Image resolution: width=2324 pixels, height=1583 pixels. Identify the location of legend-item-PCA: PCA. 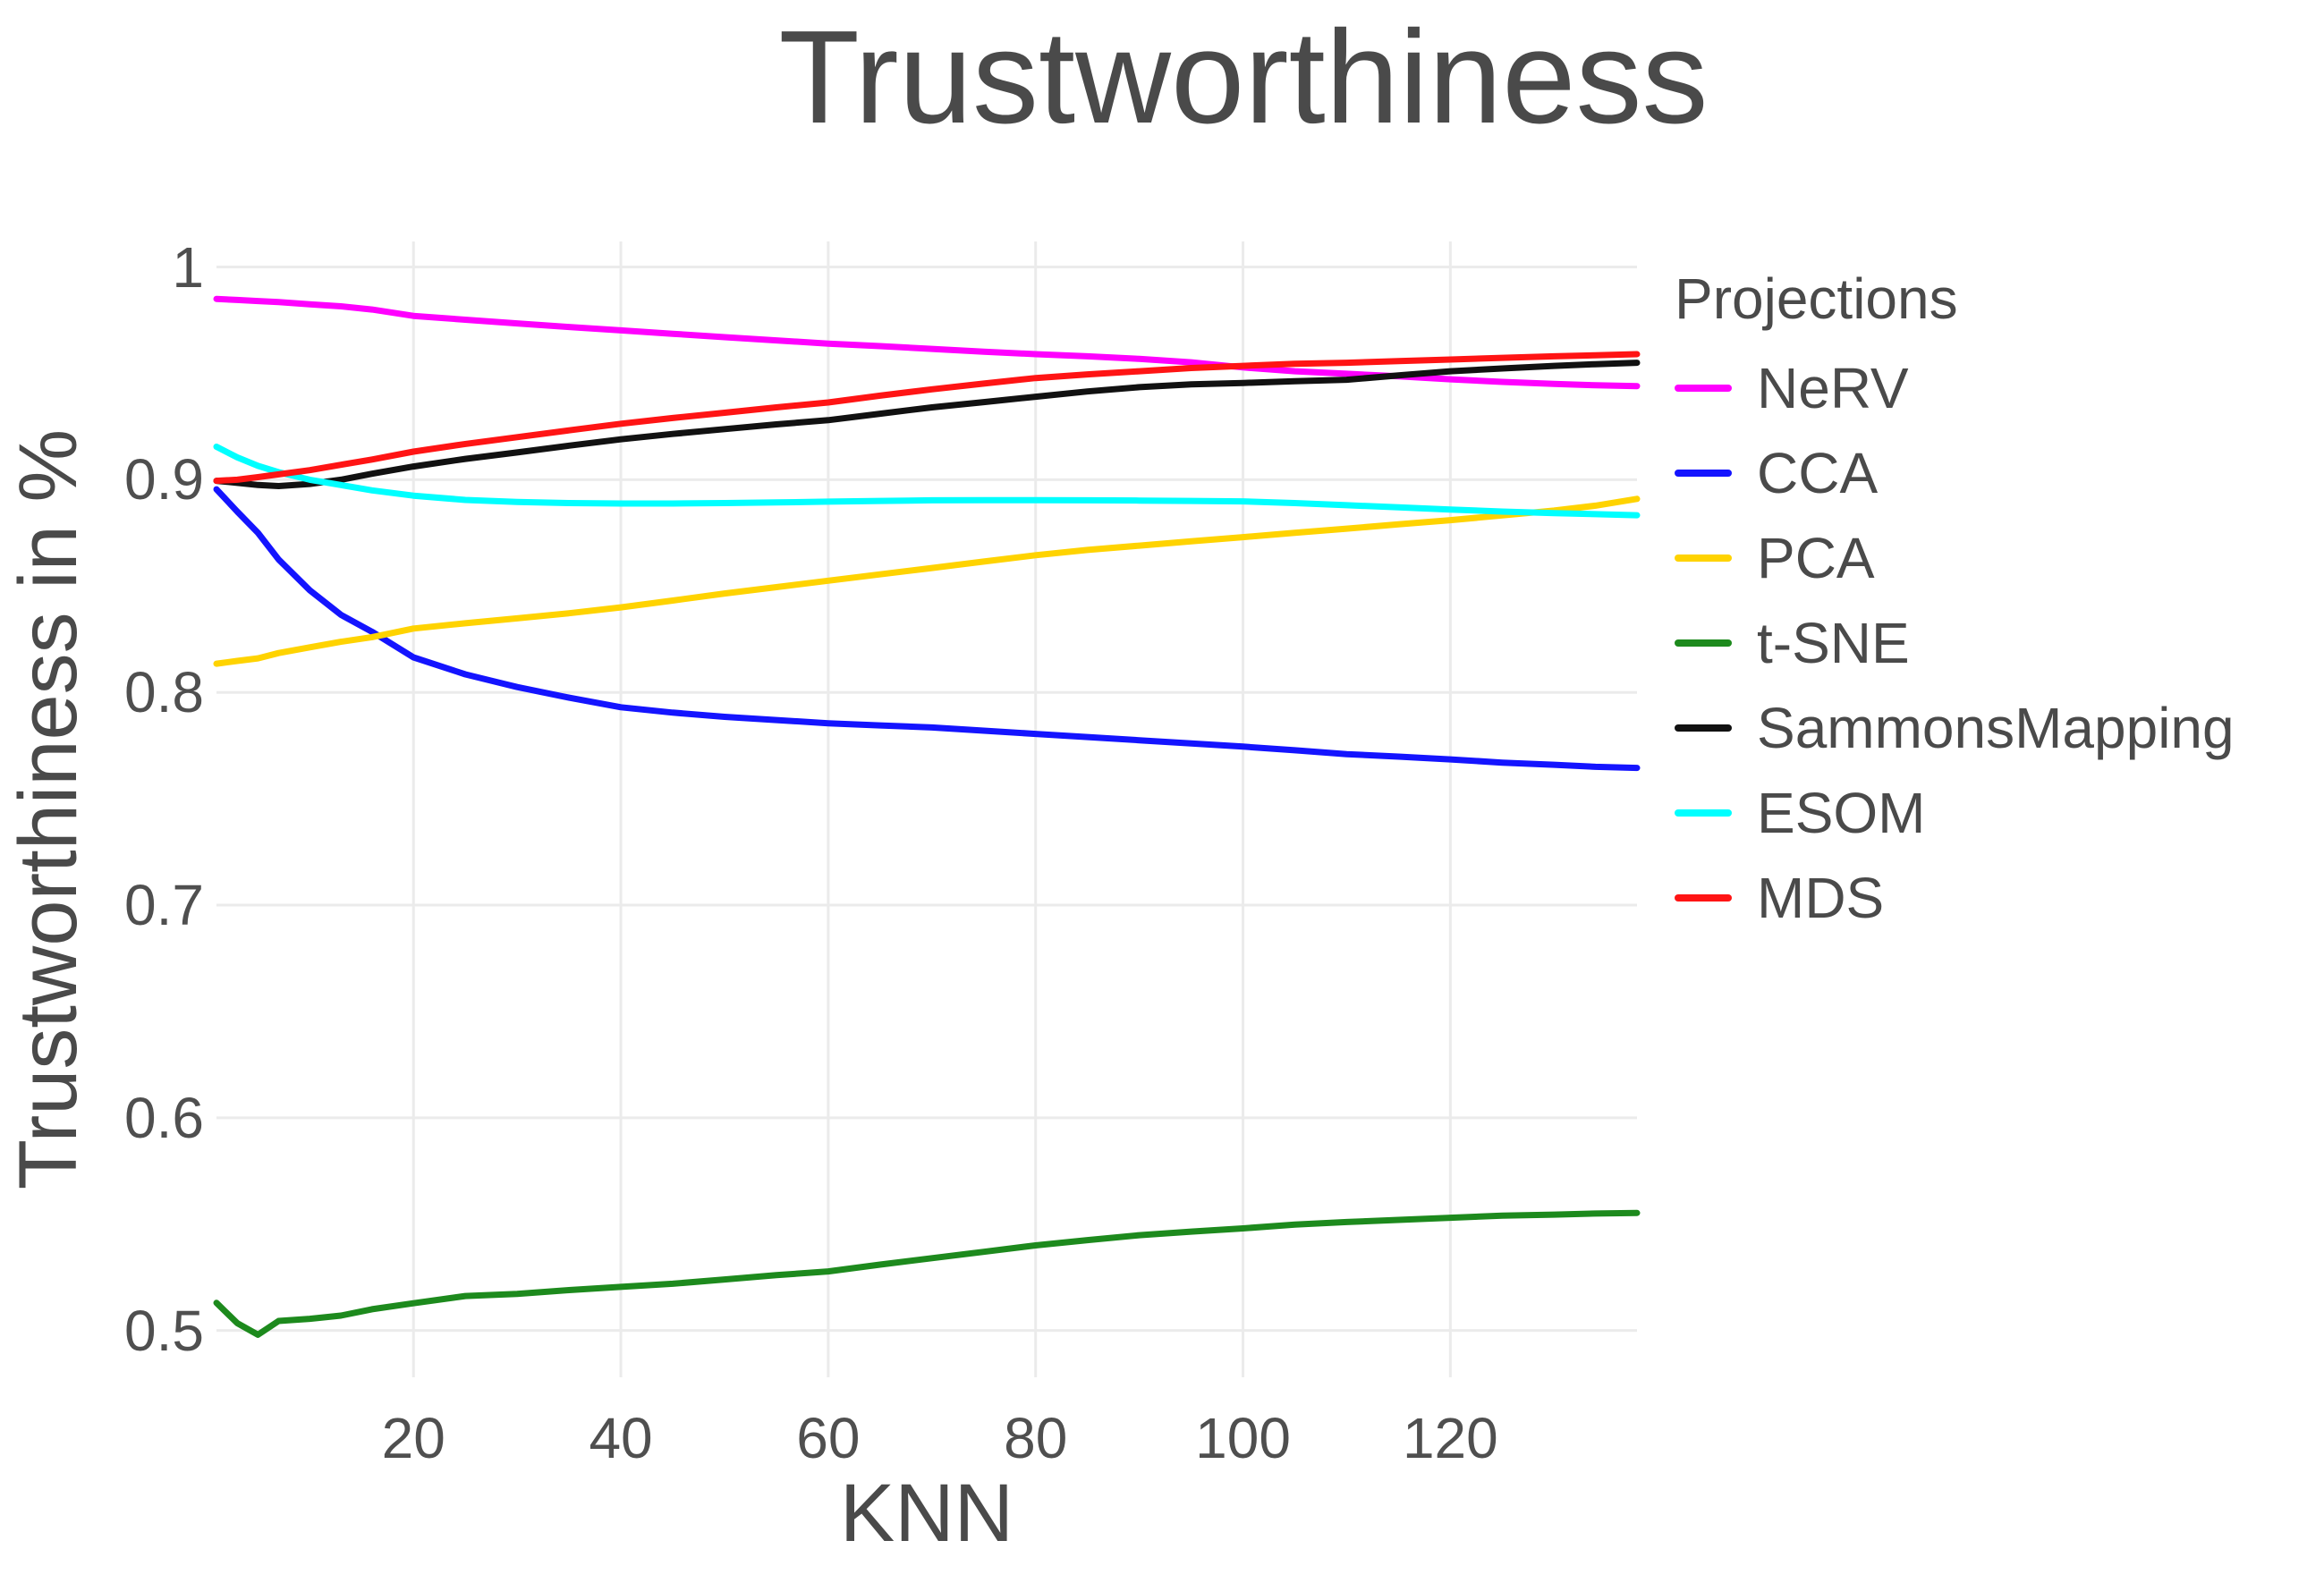
(1955, 557).